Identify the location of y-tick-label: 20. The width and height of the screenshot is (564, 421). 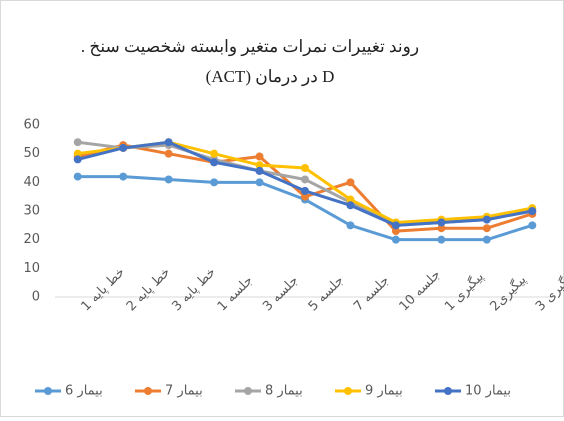
(31, 239).